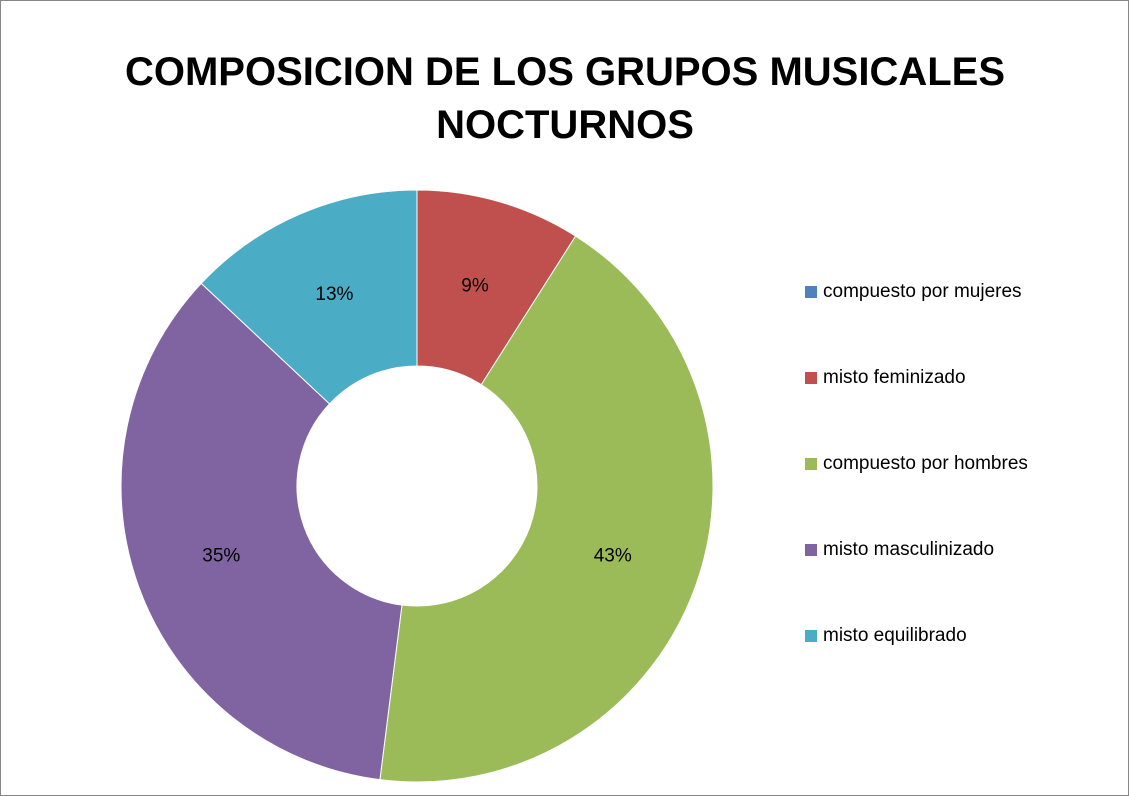 This screenshot has width=1129, height=796. What do you see at coordinates (309, 297) in the screenshot?
I see `donut-segment` at bounding box center [309, 297].